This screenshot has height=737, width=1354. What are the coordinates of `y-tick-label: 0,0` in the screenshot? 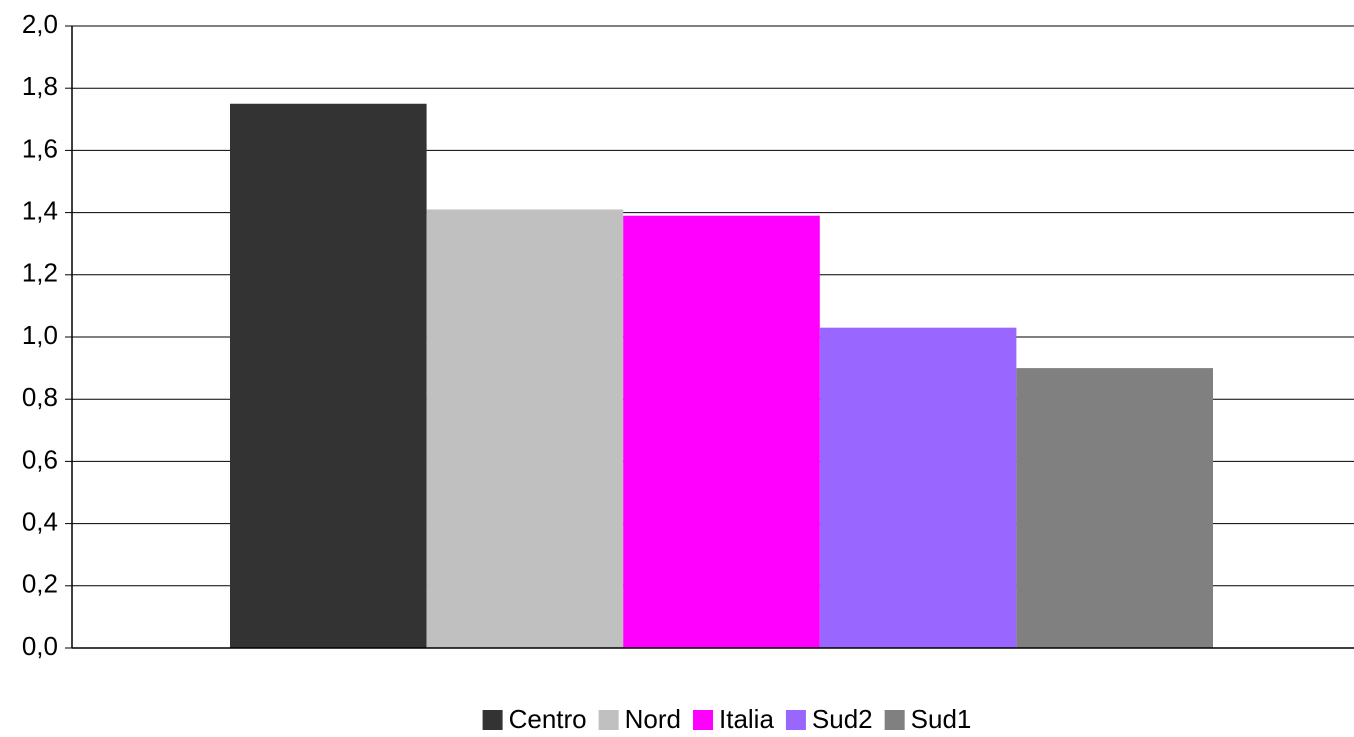 It's located at (40, 646).